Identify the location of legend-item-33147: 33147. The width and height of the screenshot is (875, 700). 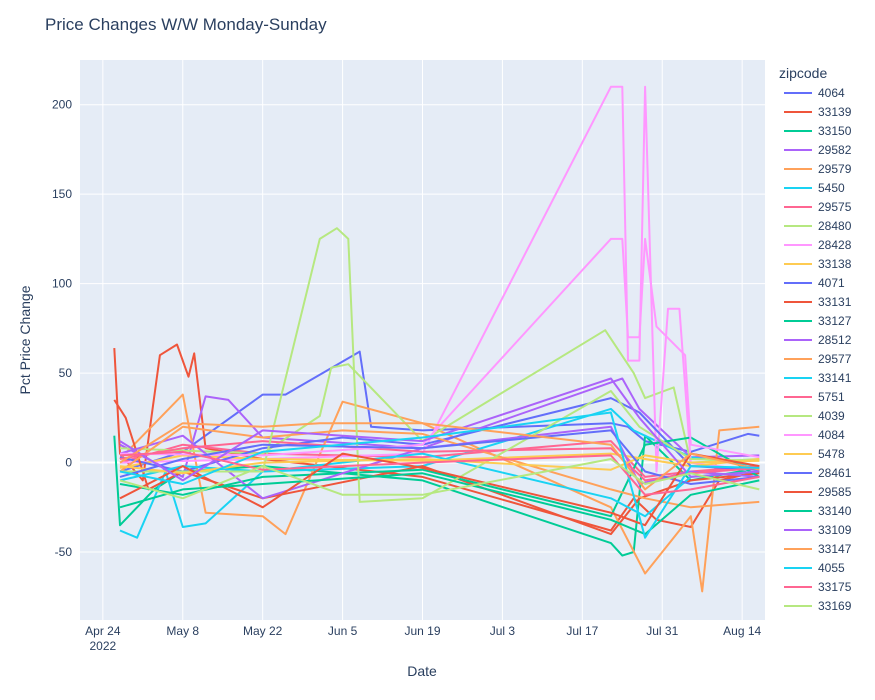
(818, 549).